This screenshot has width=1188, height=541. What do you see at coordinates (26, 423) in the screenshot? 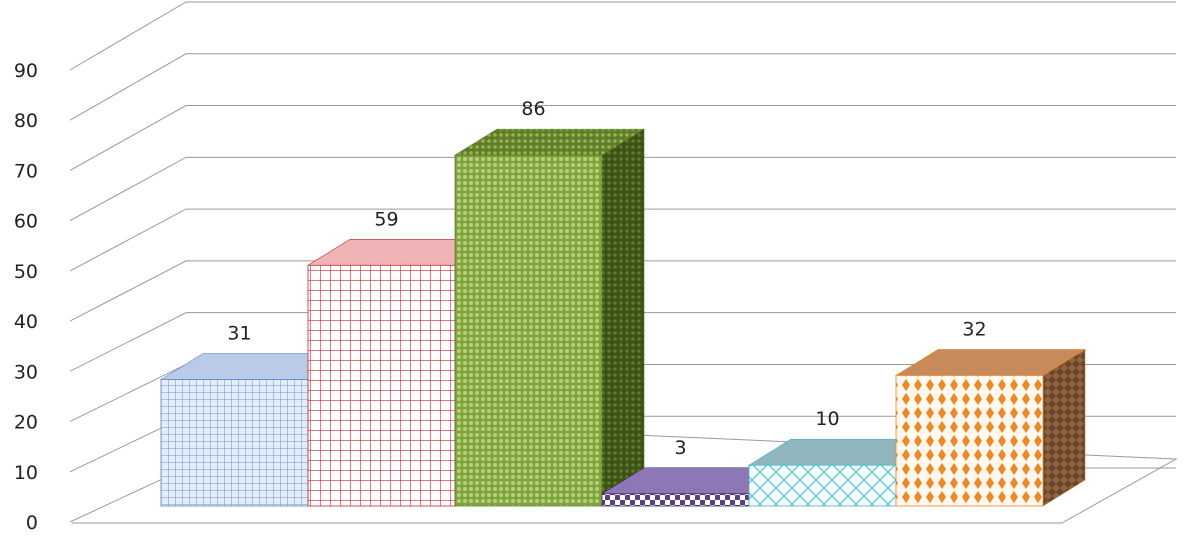
I see `y-tick-label: 20` at bounding box center [26, 423].